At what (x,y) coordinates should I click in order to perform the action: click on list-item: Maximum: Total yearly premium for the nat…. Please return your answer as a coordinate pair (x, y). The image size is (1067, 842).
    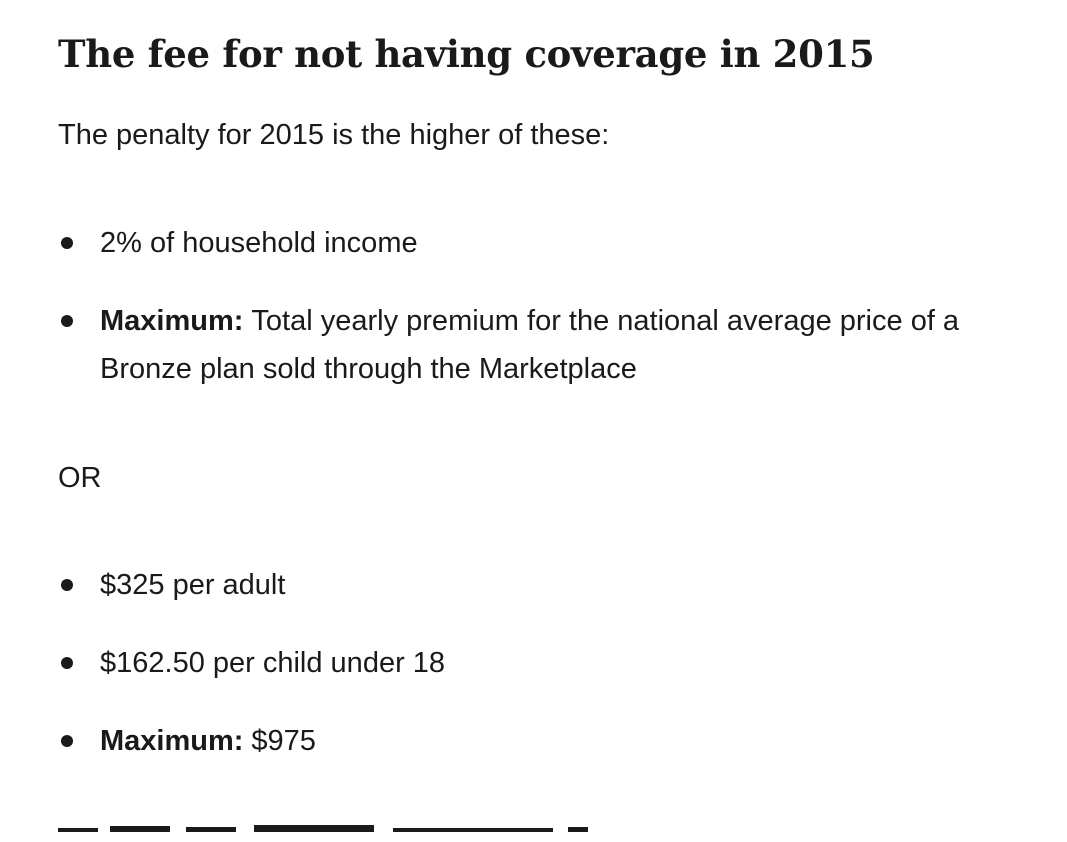
    Looking at the image, I should click on (518, 345).